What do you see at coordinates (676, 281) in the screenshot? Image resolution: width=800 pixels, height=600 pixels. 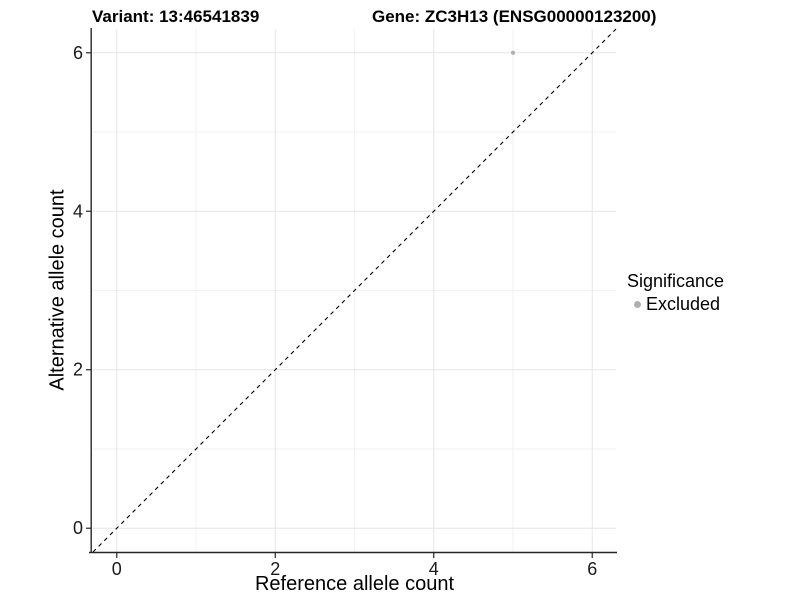 I see `legend-title: Significance` at bounding box center [676, 281].